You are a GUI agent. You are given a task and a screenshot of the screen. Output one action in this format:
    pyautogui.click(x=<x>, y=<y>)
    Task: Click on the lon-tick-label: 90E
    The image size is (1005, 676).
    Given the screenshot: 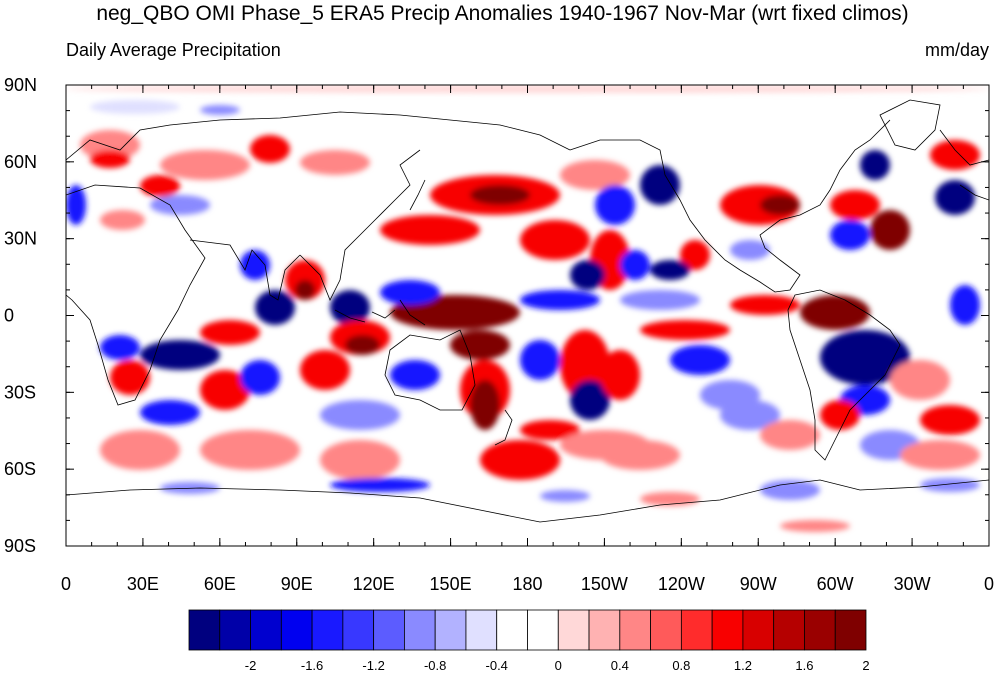 What is the action you would take?
    pyautogui.click(x=297, y=584)
    